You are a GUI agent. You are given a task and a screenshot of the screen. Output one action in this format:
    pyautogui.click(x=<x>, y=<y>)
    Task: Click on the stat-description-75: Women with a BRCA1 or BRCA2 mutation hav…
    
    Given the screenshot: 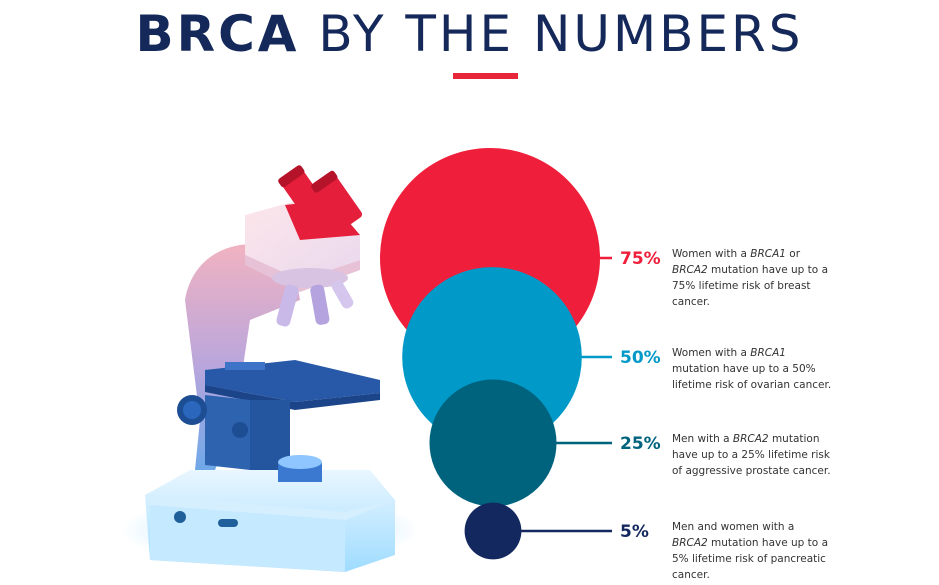 What is the action you would take?
    pyautogui.click(x=750, y=278)
    